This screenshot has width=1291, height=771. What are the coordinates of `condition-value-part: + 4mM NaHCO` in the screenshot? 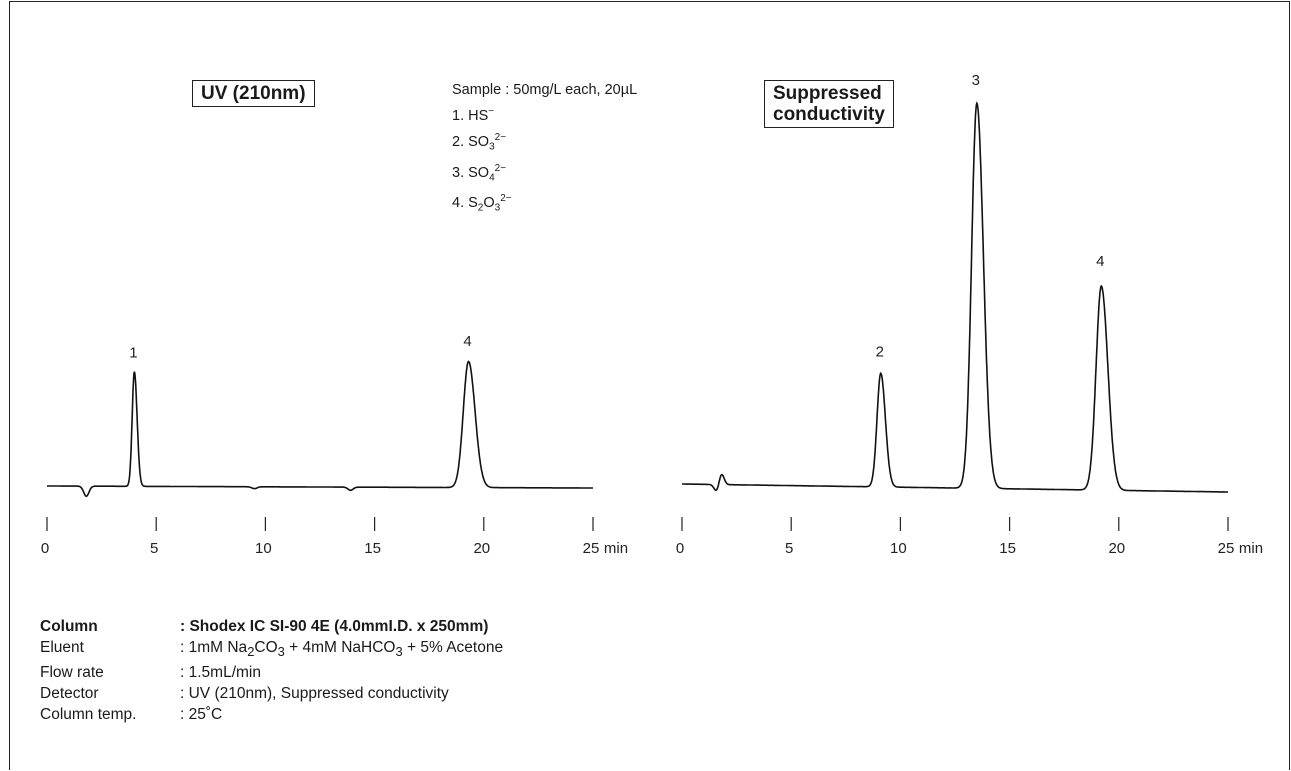 It's located at (340, 647).